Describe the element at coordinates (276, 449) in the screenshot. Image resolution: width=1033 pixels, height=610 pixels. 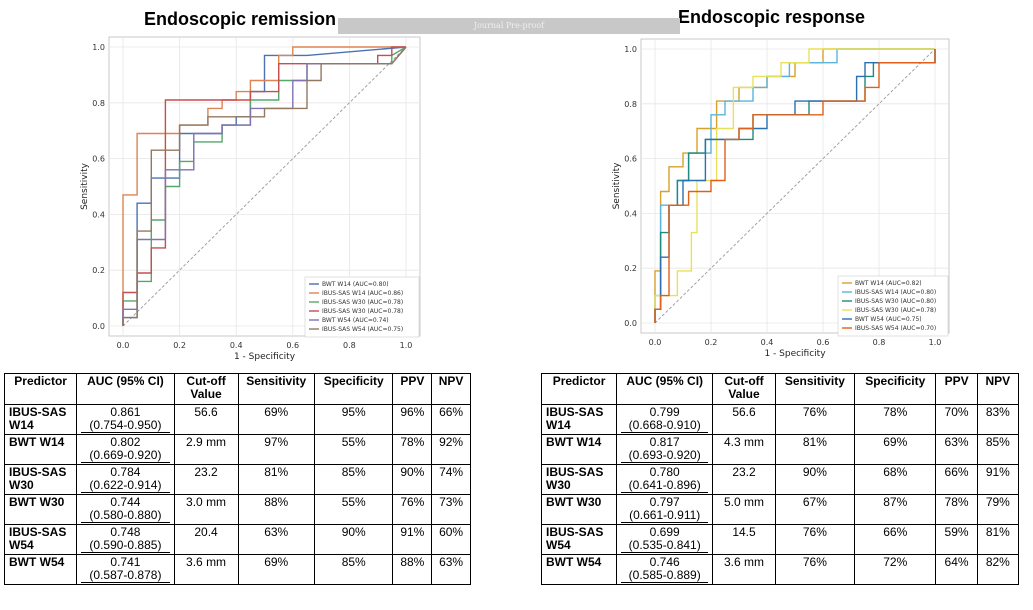
I see `sensitivity-cell: 97%` at that location.